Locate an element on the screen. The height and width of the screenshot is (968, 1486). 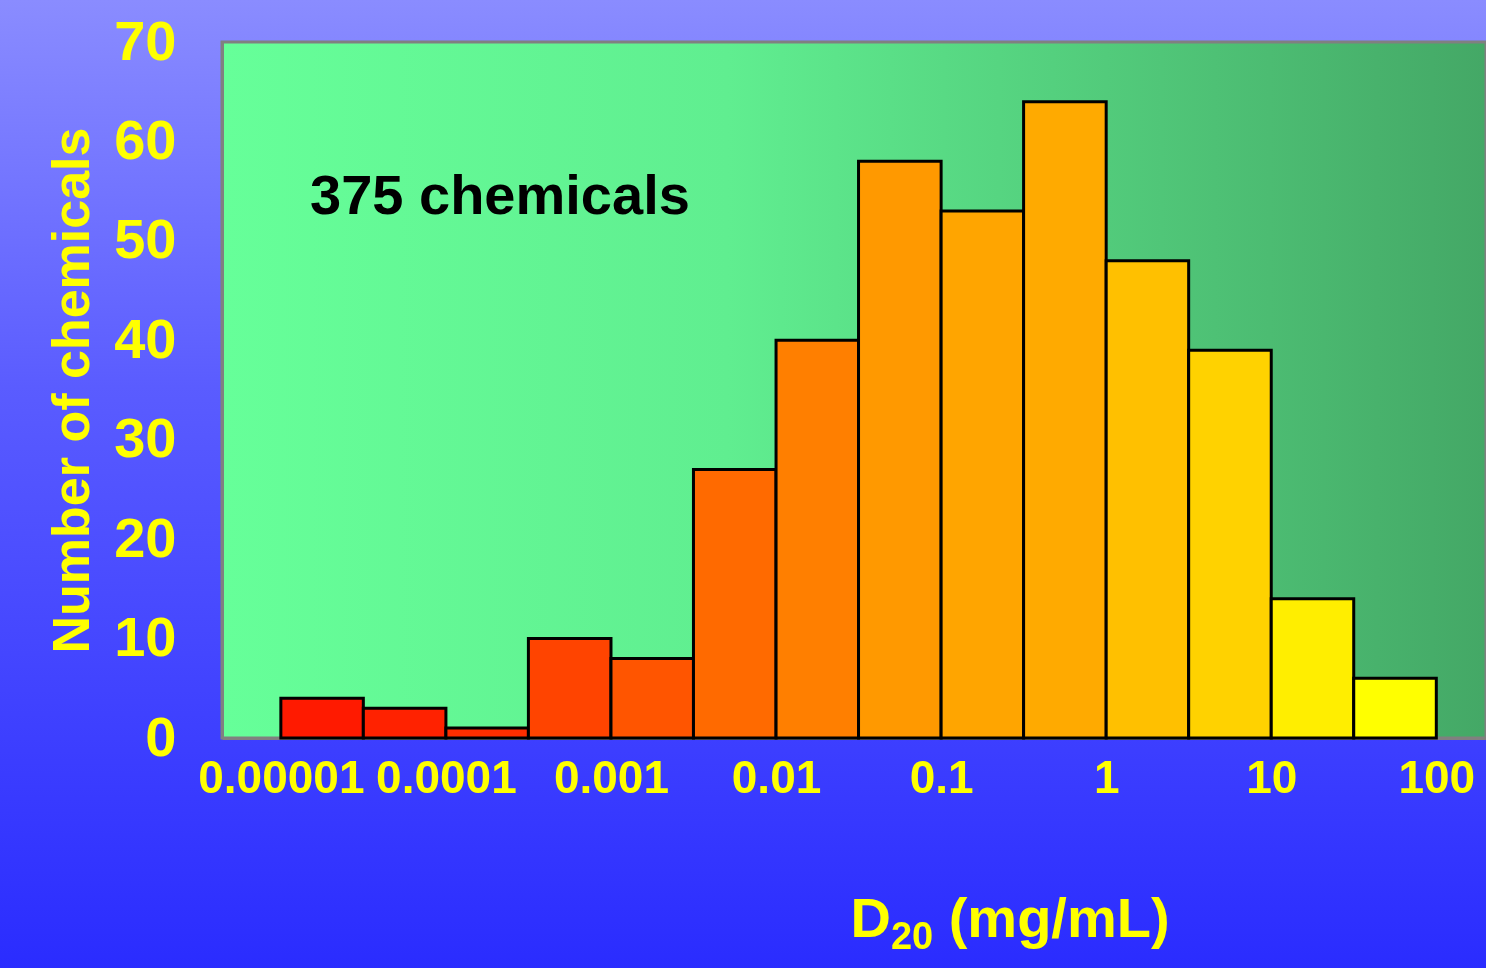
y-tick-label: 30 is located at coordinates (145, 438).